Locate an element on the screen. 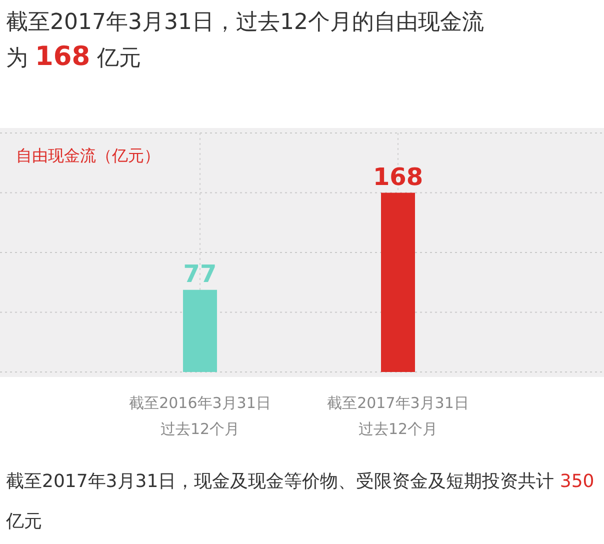  chart-title: 截至2017年3月31日，过去12个月的自由现金流为 168 亿元 is located at coordinates (245, 41).